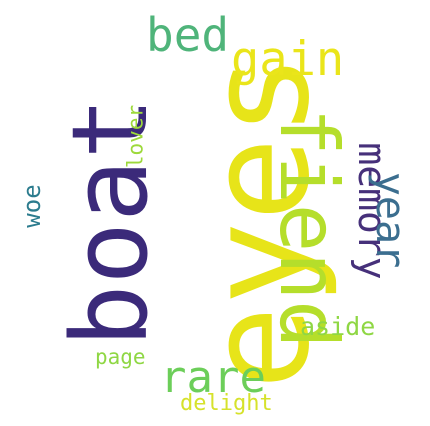 This screenshot has height=426, width=430. Describe the element at coordinates (32, 206) in the screenshot. I see `word-woe: woe` at that location.